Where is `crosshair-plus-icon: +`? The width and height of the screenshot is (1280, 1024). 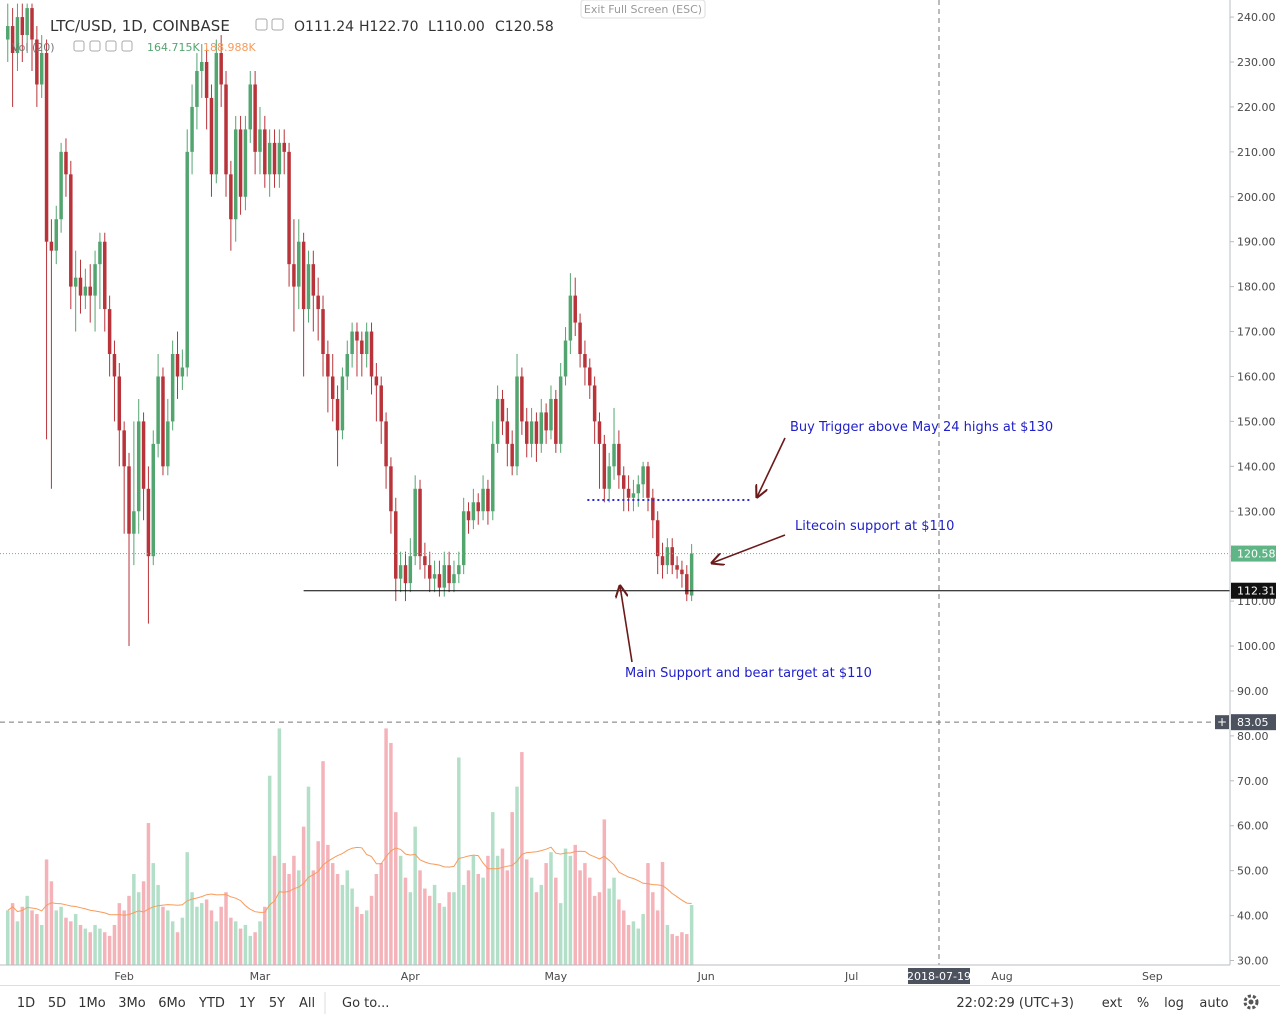 crosshair-plus-icon: + is located at coordinates (1222, 722).